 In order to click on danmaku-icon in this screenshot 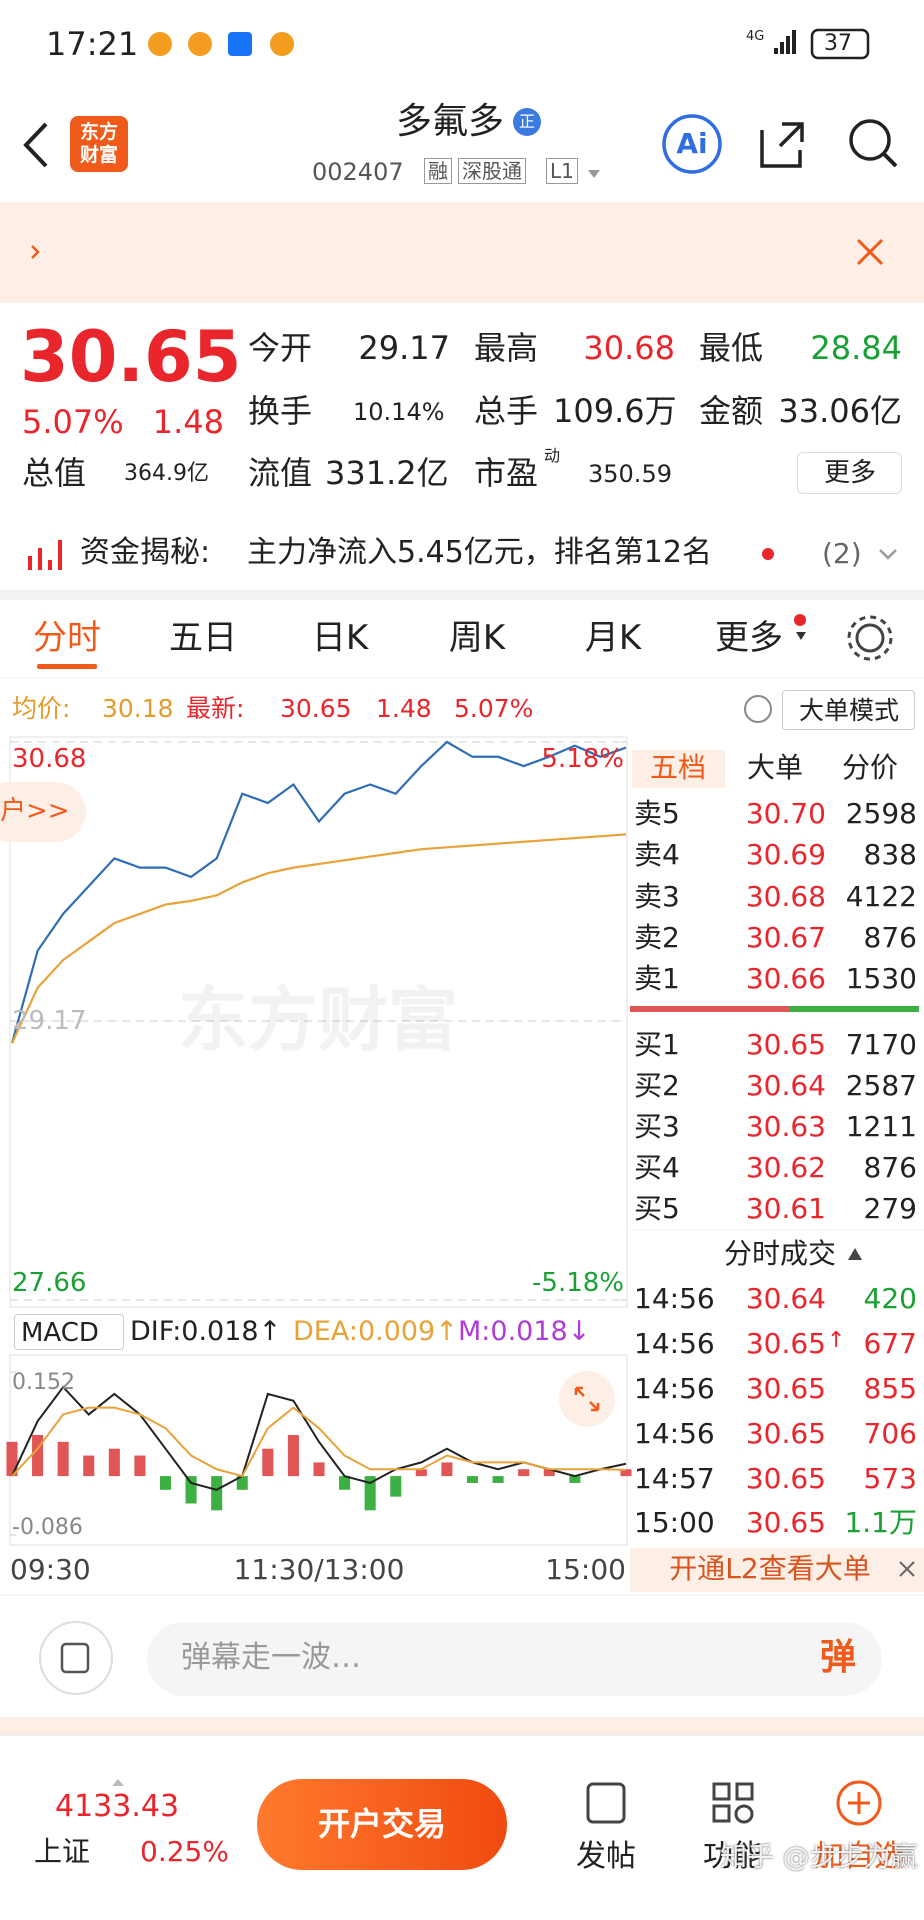, I will do `click(75, 1658)`.